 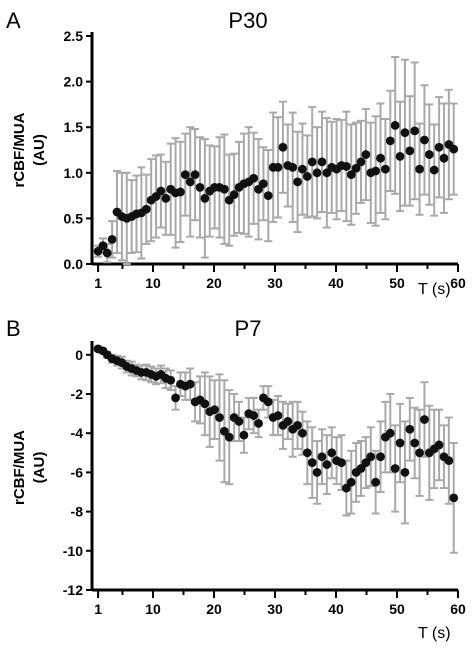 What do you see at coordinates (73, 590) in the screenshot?
I see `y-tick-label: -12` at bounding box center [73, 590].